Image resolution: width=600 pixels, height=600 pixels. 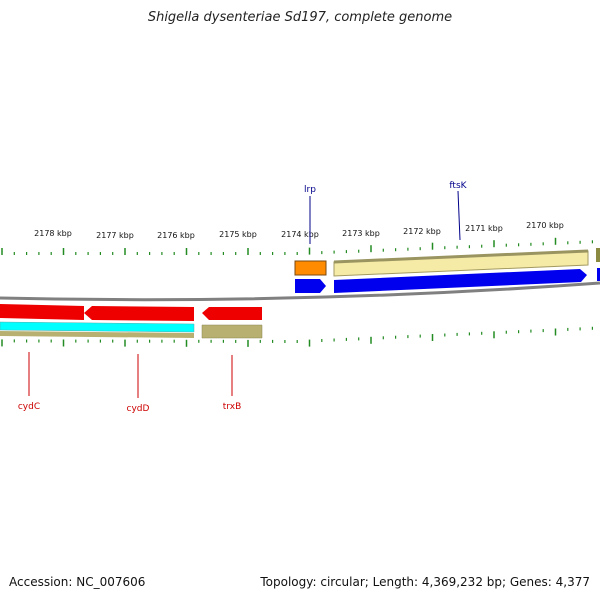 What do you see at coordinates (459, 215) in the screenshot?
I see `callout-ftsK` at bounding box center [459, 215].